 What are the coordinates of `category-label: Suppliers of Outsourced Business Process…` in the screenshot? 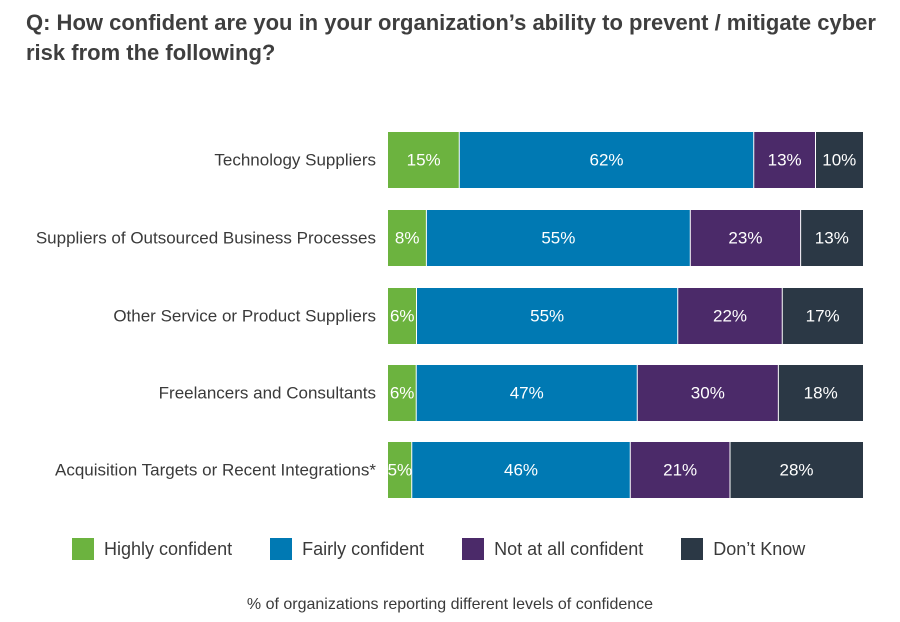 It's located at (206, 238).